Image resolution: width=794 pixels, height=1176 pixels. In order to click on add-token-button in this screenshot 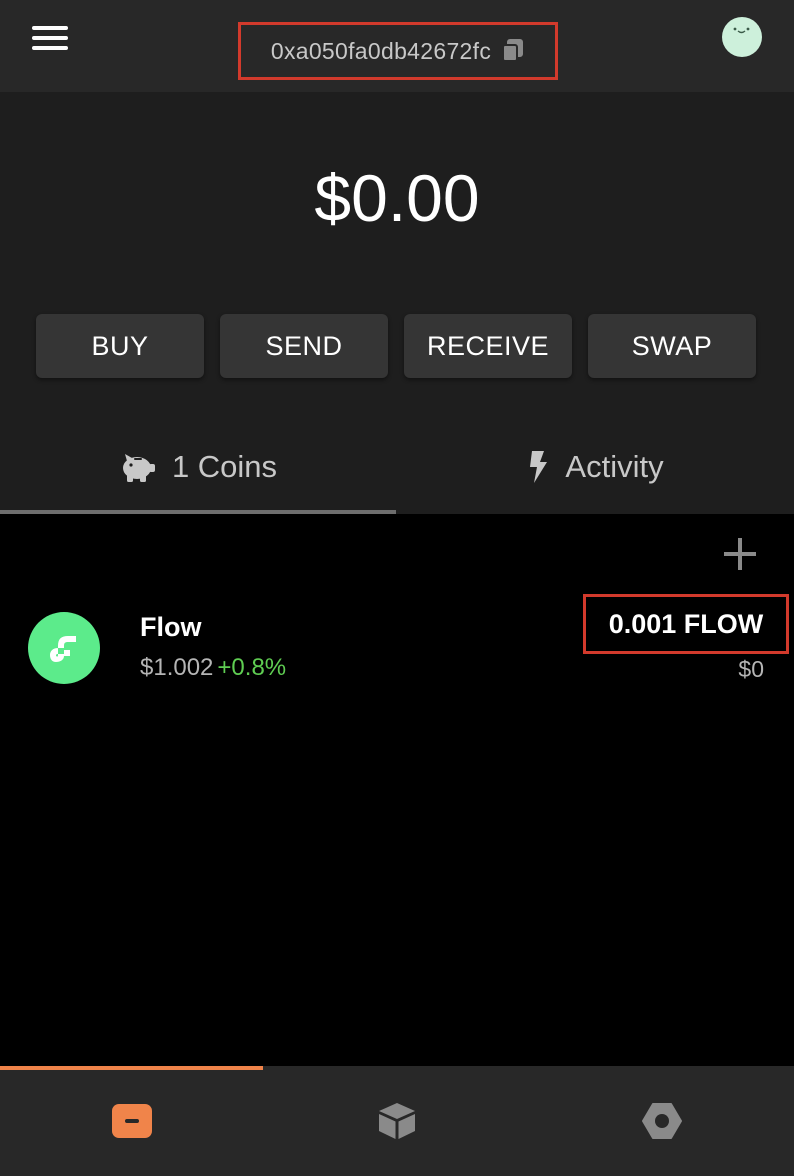, I will do `click(740, 554)`.